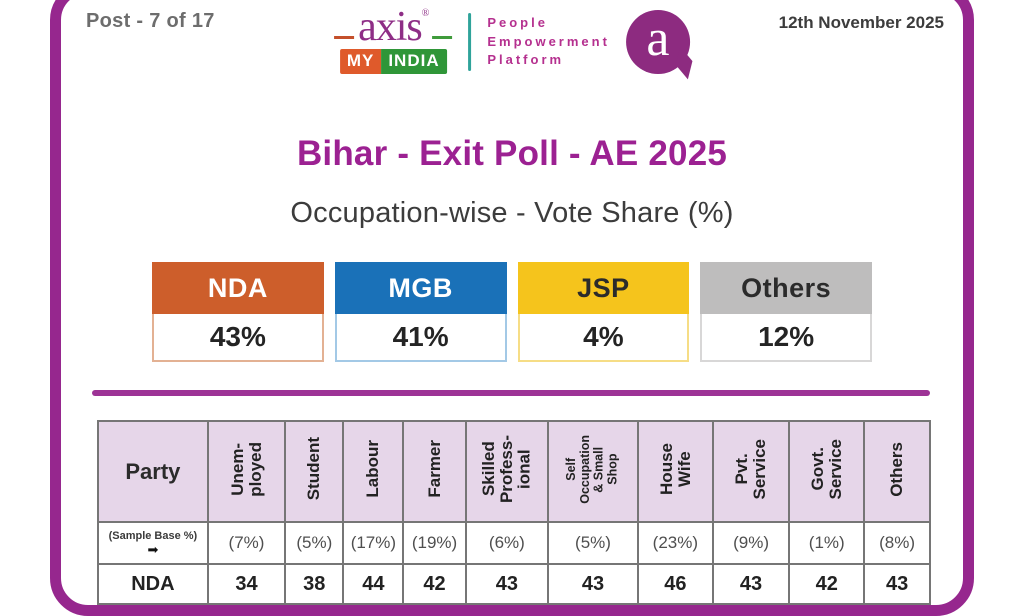  I want to click on vote-share-card-others: Others 12%, so click(786, 312).